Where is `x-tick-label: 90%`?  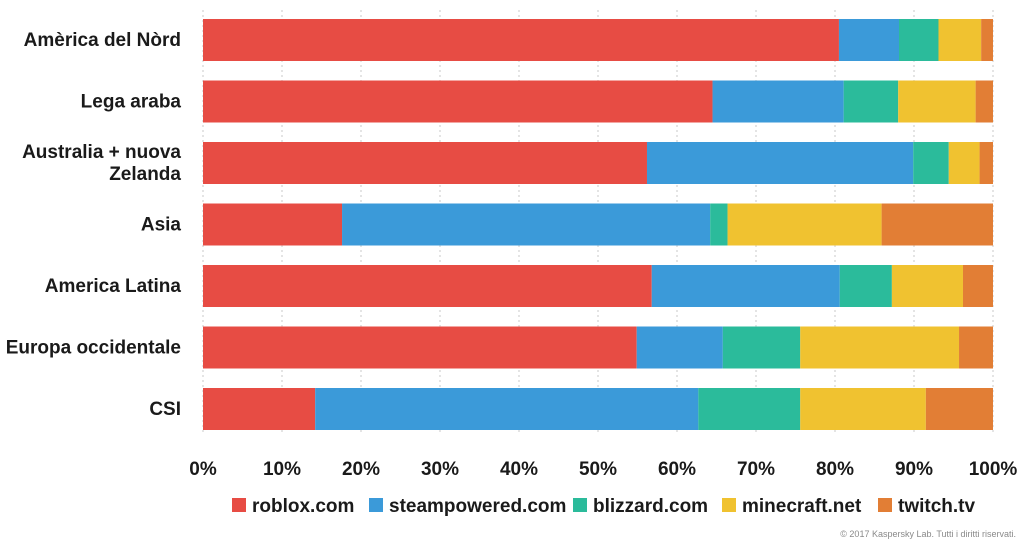
x-tick-label: 90% is located at coordinates (914, 469).